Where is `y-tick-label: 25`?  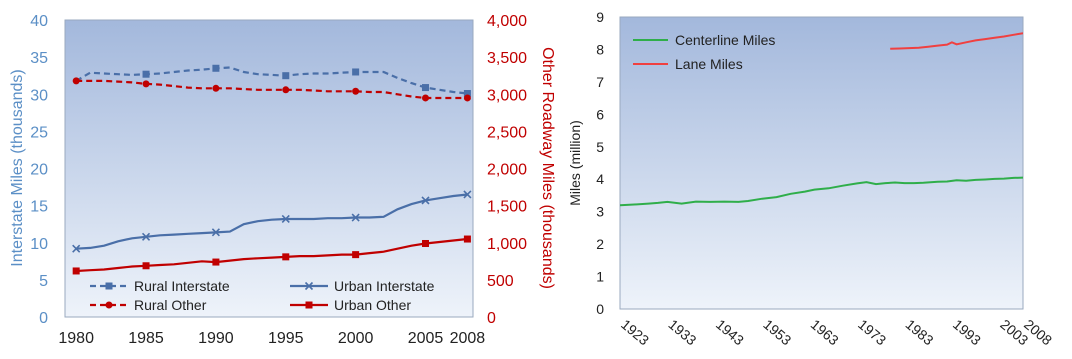 y-tick-label: 25 is located at coordinates (39, 132).